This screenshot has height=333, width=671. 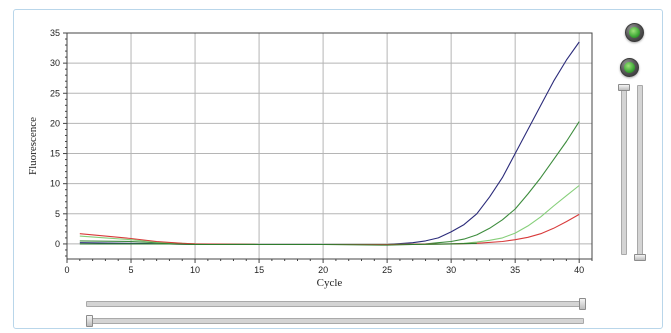 I want to click on y-tick-label: 35, so click(x=55, y=33).